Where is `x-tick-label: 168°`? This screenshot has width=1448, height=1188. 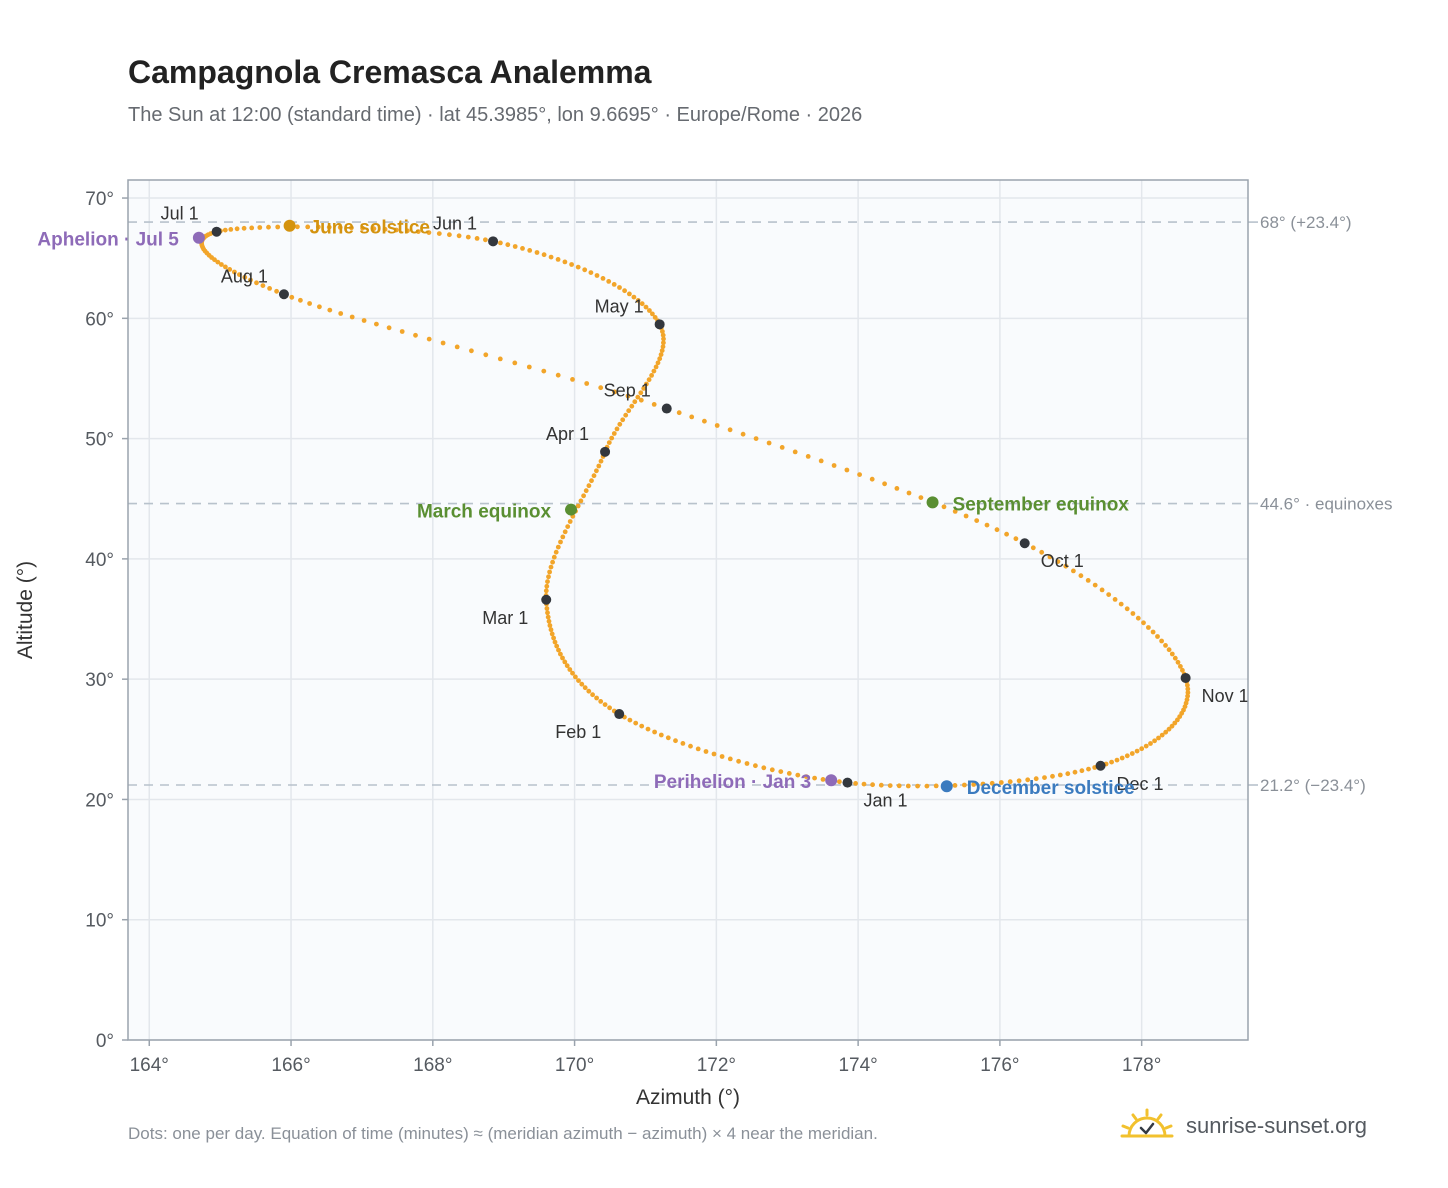 x-tick-label: 168° is located at coordinates (432, 1065).